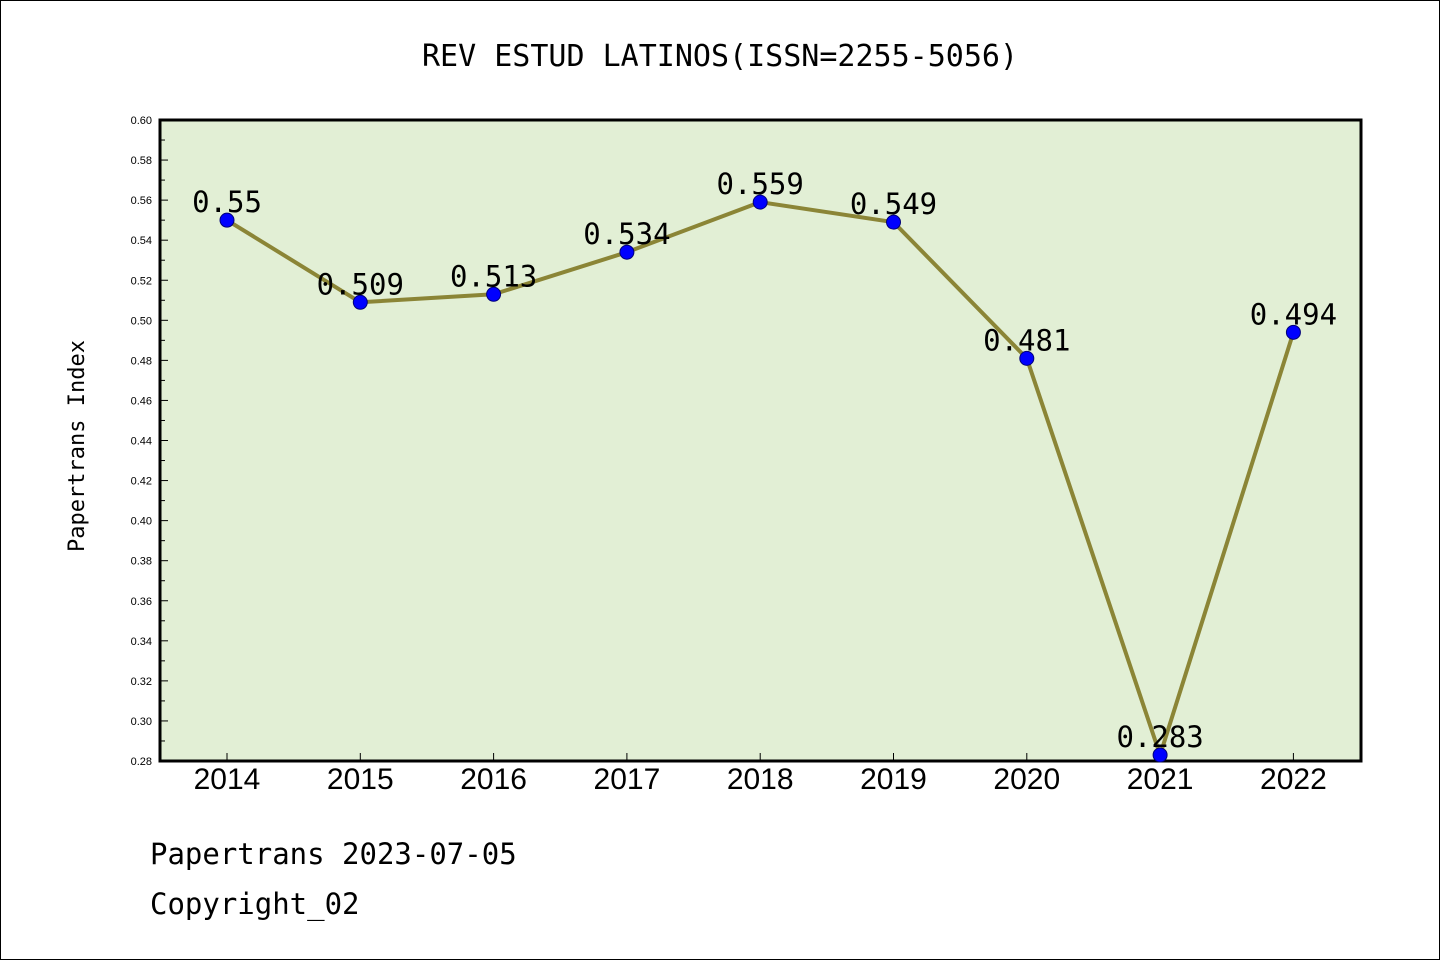 This screenshot has width=1440, height=960. What do you see at coordinates (141, 442) in the screenshot?
I see `y-tick-label: 0.44` at bounding box center [141, 442].